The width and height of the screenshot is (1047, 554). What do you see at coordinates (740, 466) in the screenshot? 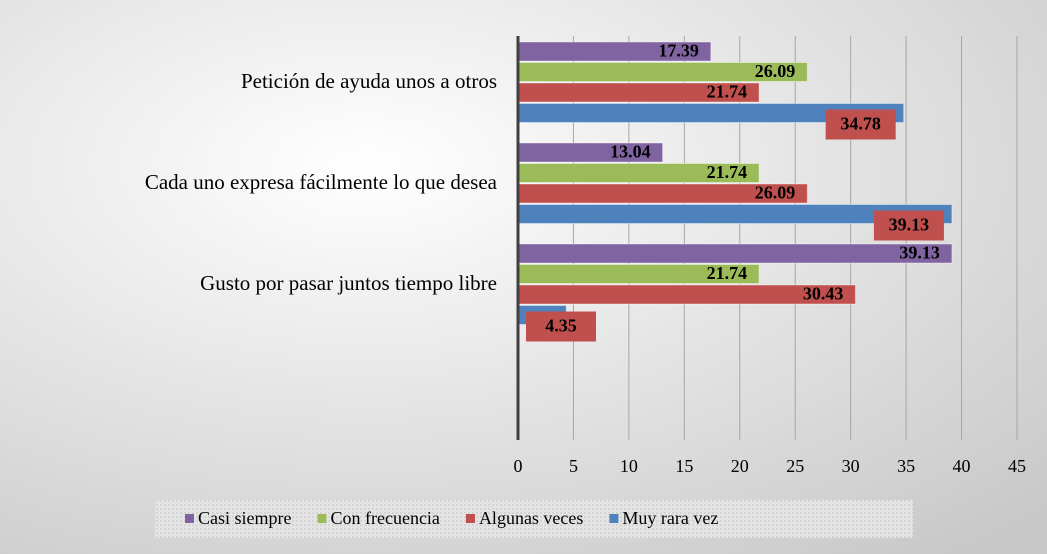
I see `x-tick-label: 20` at bounding box center [740, 466].